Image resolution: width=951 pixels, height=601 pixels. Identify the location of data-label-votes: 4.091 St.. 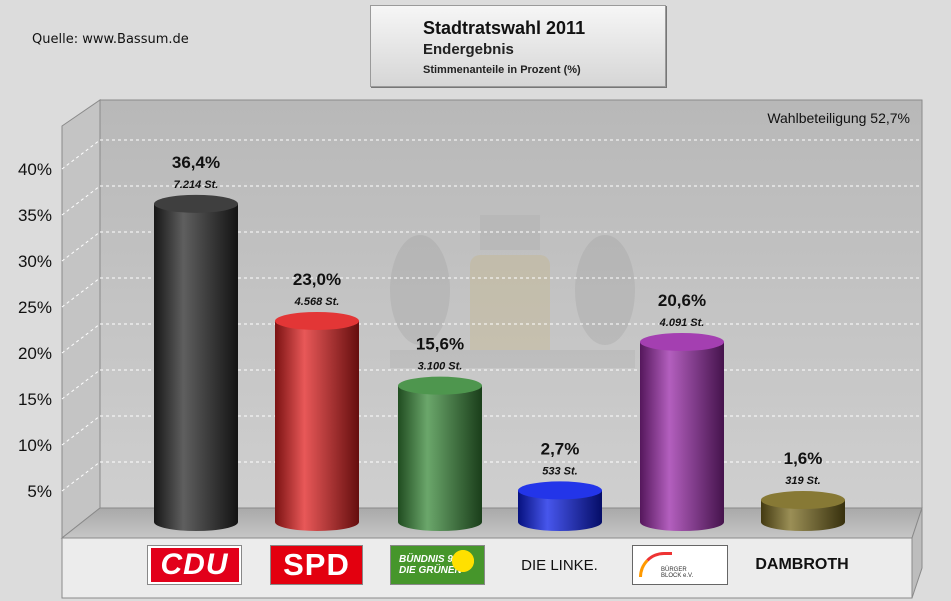
(682, 323).